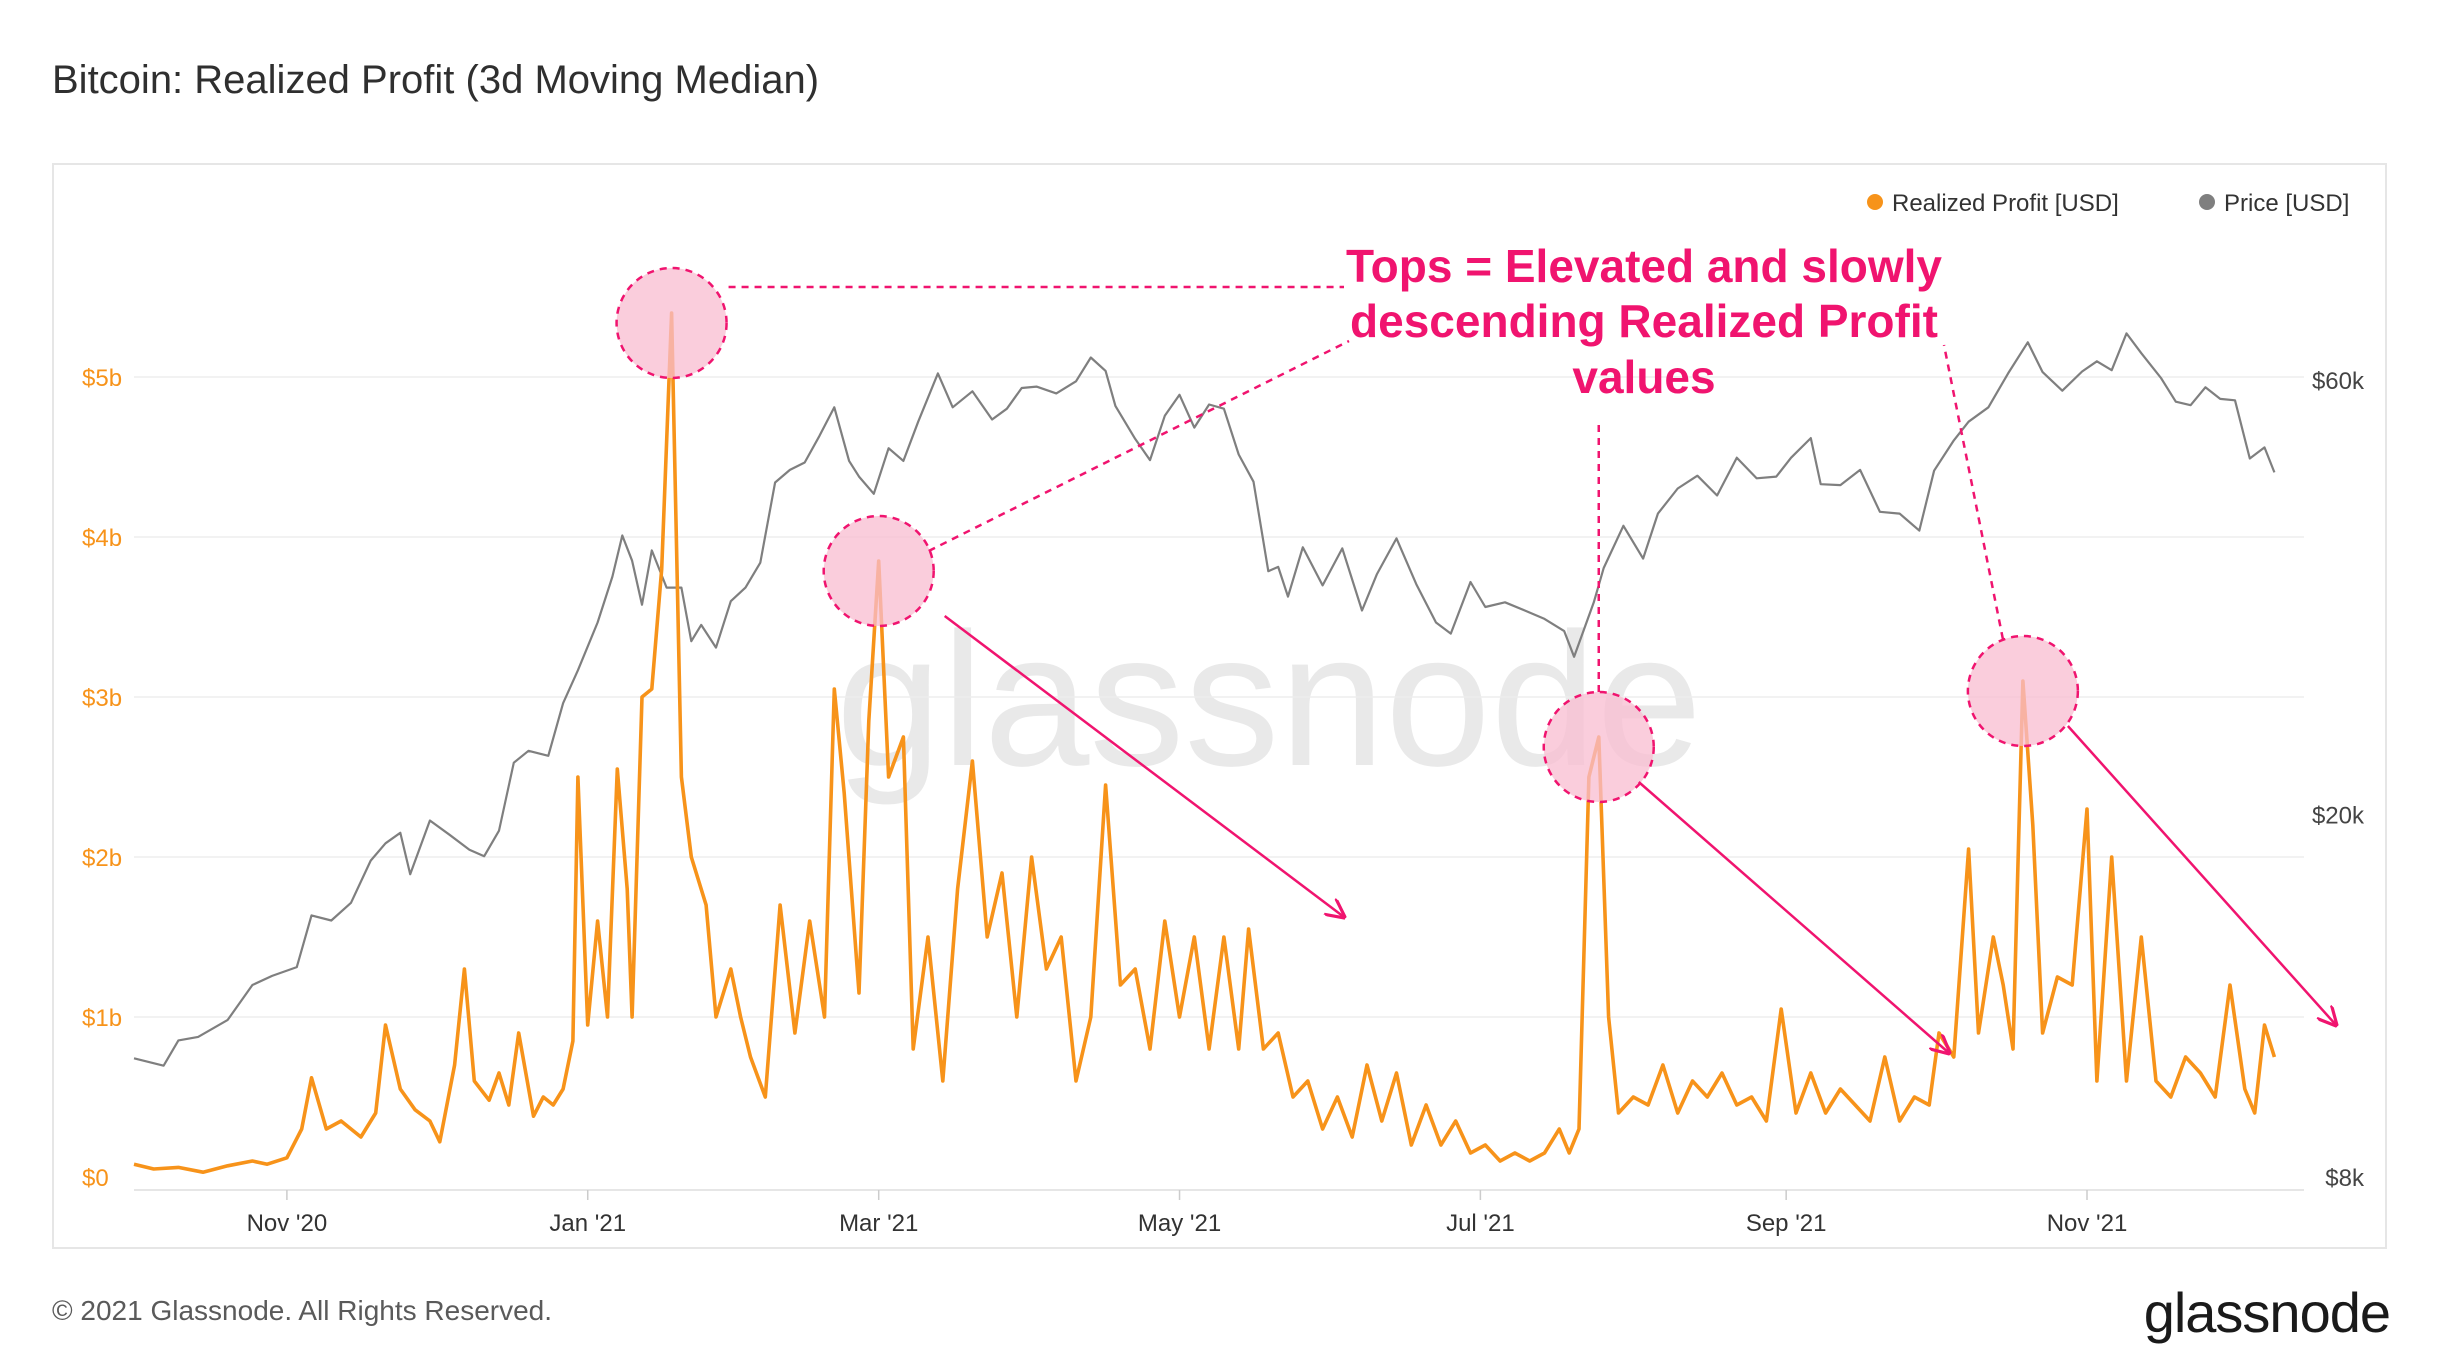 The height and width of the screenshot is (1371, 2437). I want to click on y-left-tick-label: $3b, so click(102, 698).